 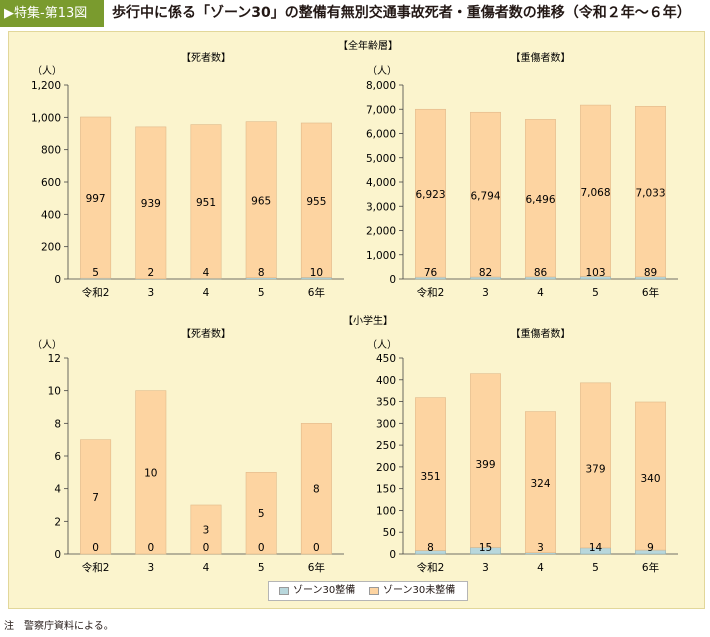 I want to click on y-tick-label: 150, so click(x=386, y=490).